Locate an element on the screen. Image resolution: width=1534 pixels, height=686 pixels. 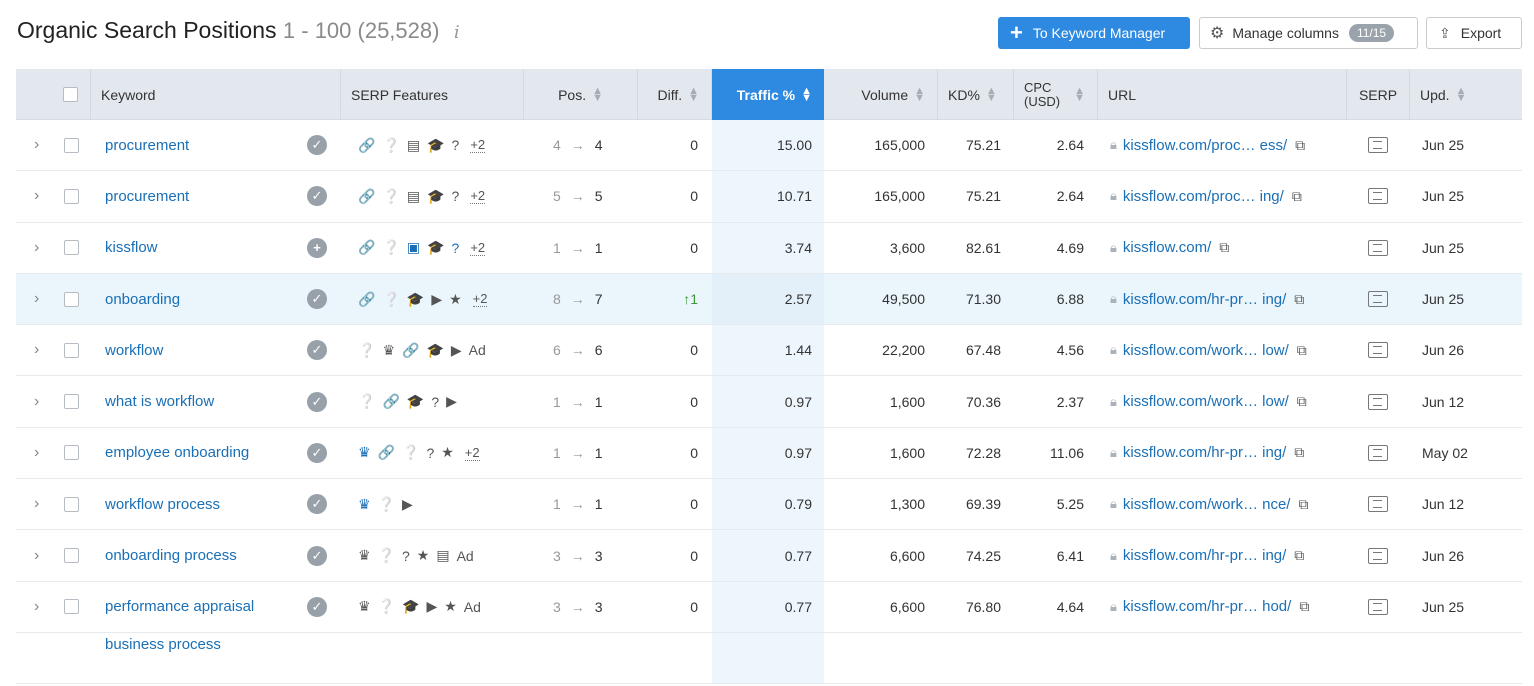
table-row: business process is located at coordinates (769, 658).